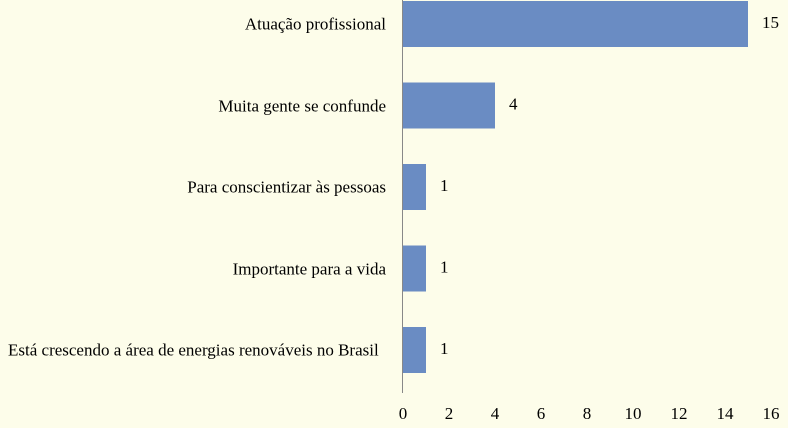  What do you see at coordinates (541, 413) in the screenshot?
I see `x-tick-label: 6` at bounding box center [541, 413].